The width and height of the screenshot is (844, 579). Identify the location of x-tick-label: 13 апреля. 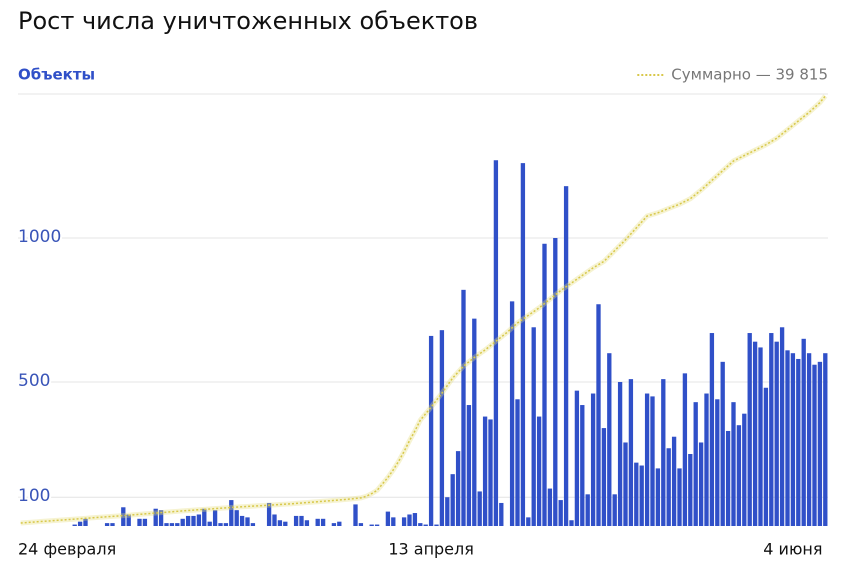
(431, 549).